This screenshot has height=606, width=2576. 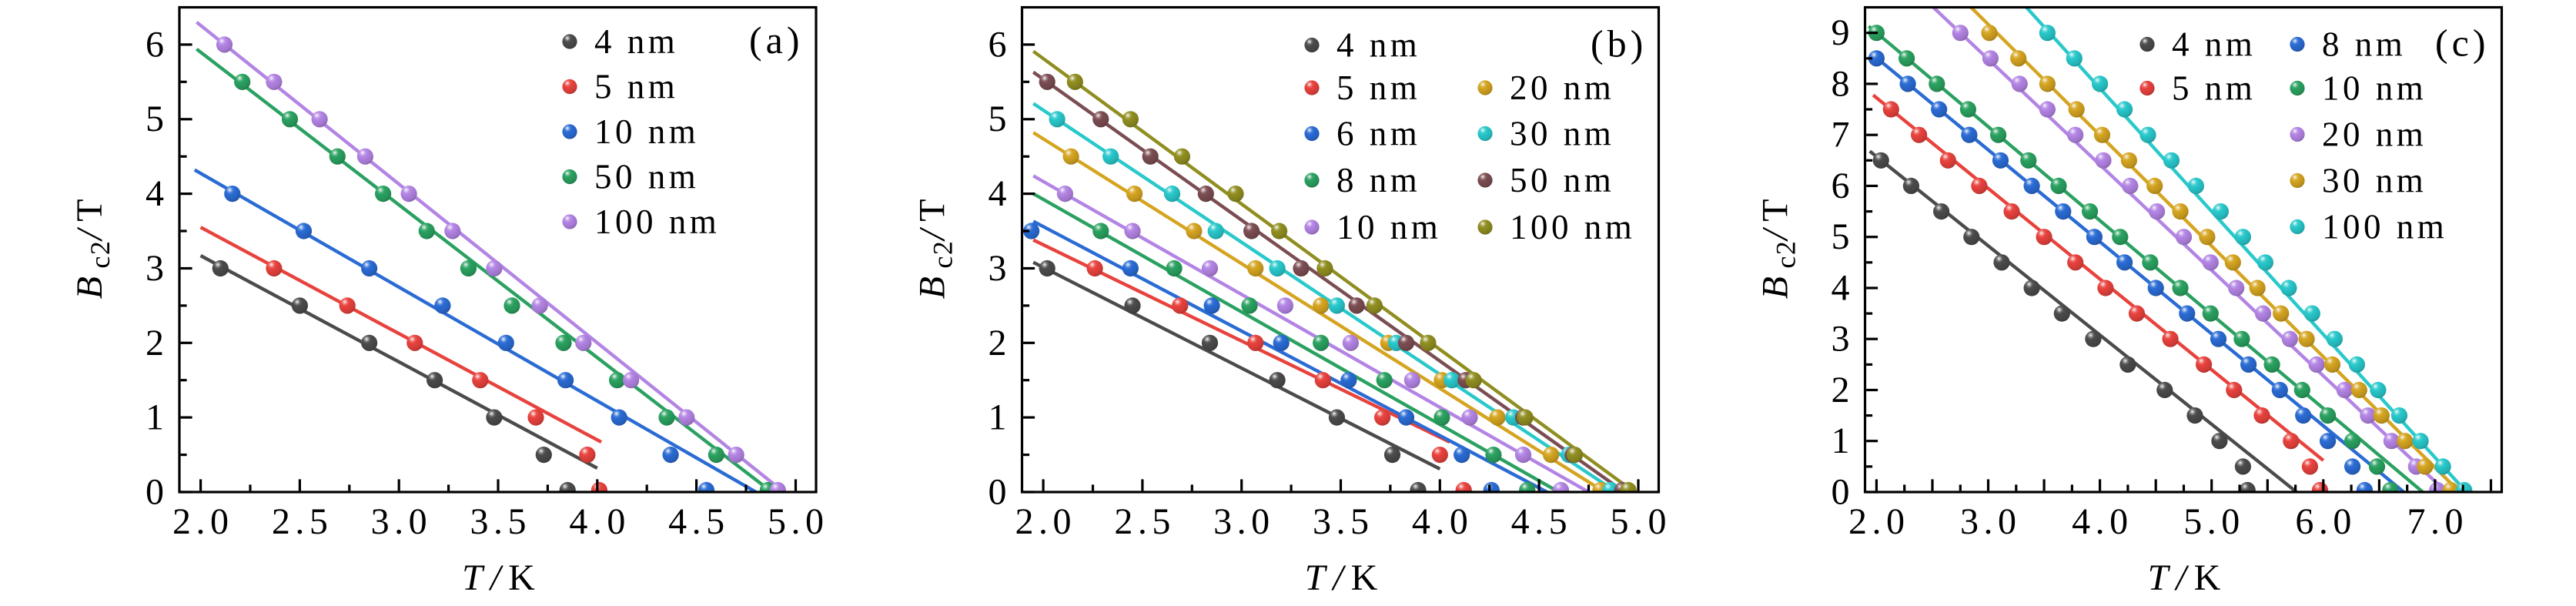 I want to click on svg-text: (a), so click(x=776, y=40).